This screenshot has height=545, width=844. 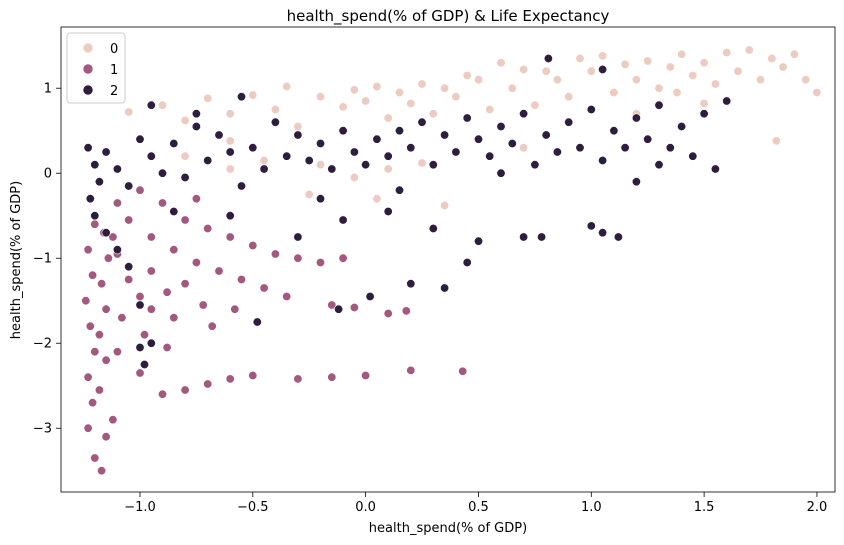 I want to click on y-axis: 1 0 −1 −2 −3, so click(x=47, y=259).